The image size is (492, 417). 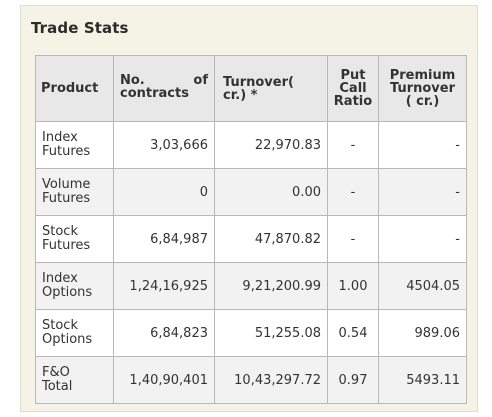 What do you see at coordinates (164, 286) in the screenshot?
I see `cell-contracts: 1,24,16,925` at bounding box center [164, 286].